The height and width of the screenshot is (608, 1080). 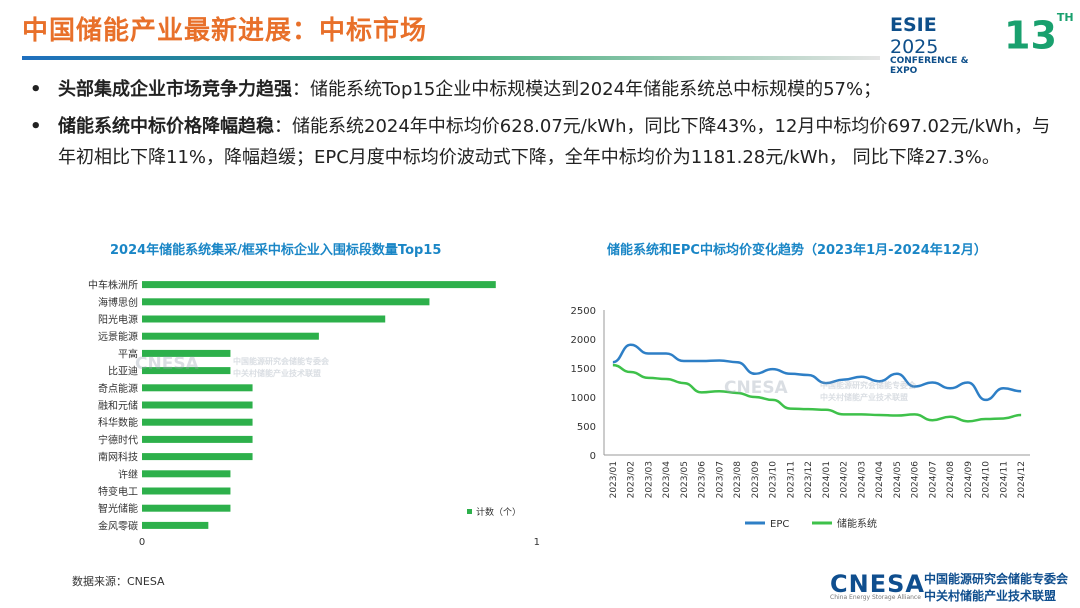 What do you see at coordinates (498, 512) in the screenshot?
I see `legend-label: 计数（个）` at bounding box center [498, 512].